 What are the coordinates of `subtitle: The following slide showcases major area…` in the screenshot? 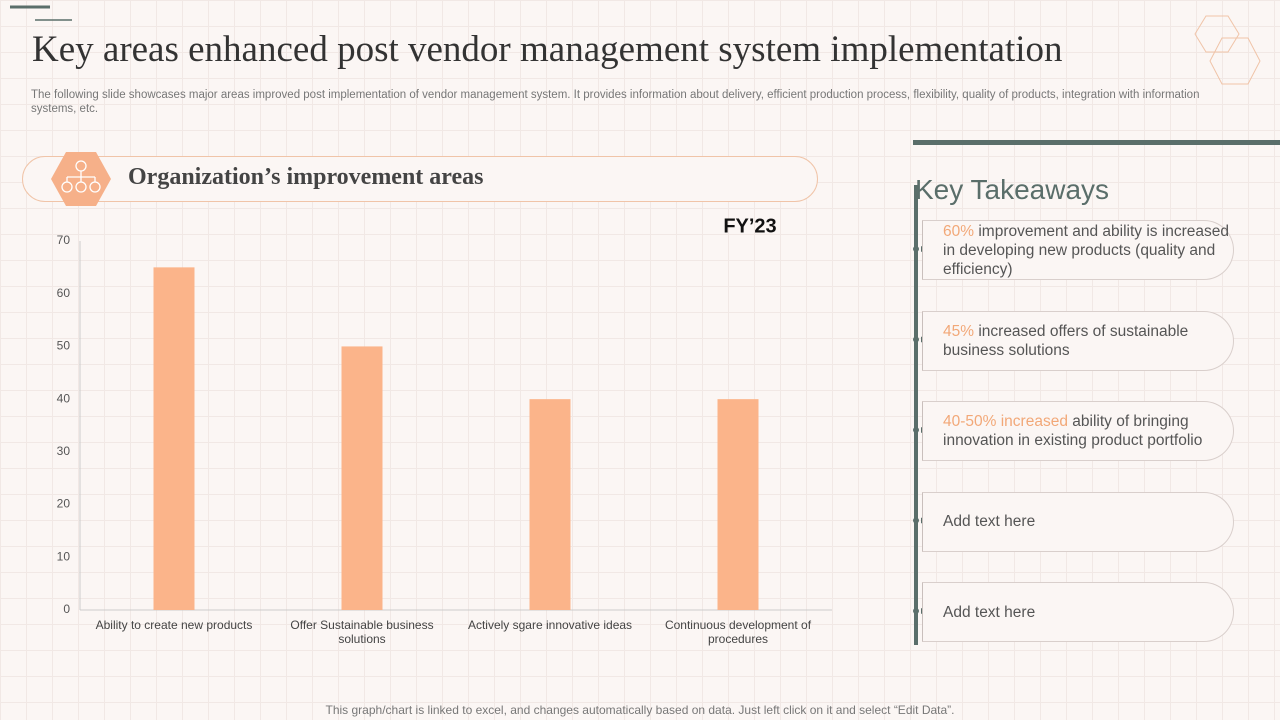 It's located at (615, 102).